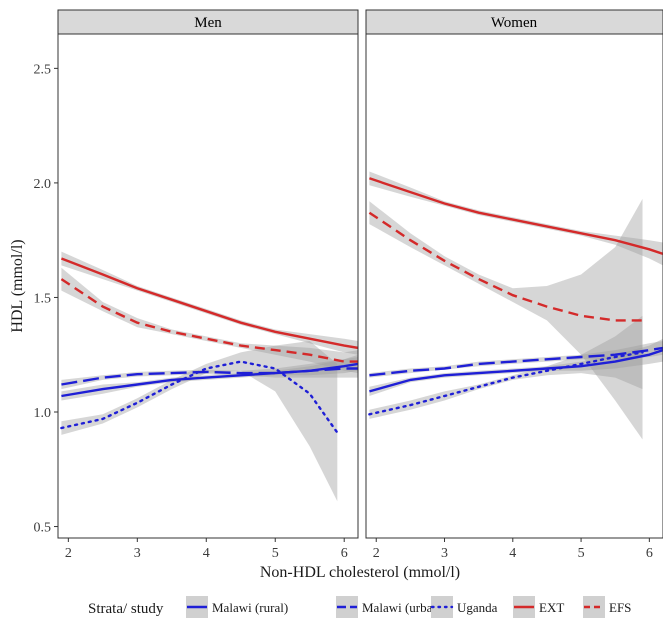  Describe the element at coordinates (43, 69) in the screenshot. I see `y-tick-label: 2.5` at that location.